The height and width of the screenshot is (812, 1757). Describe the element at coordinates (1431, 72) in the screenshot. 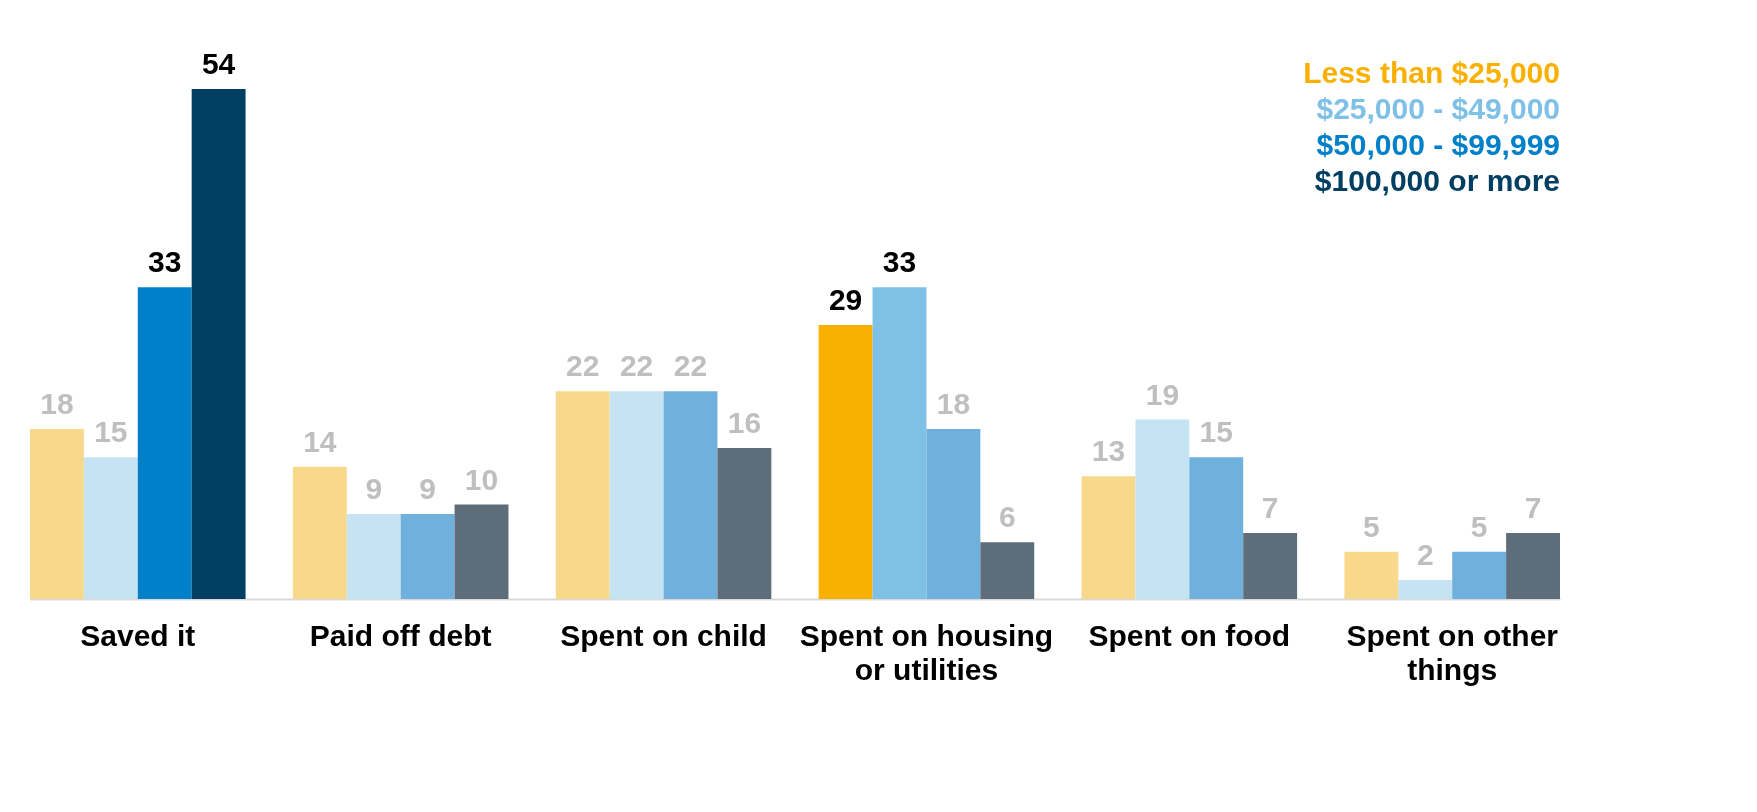

I see `text: Less than $25,000` at that location.